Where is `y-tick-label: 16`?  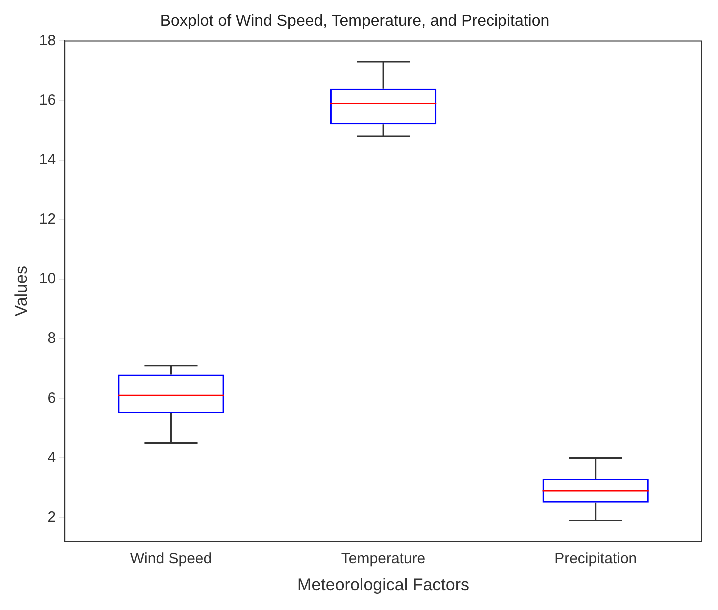 y-tick-label: 16 is located at coordinates (47, 100).